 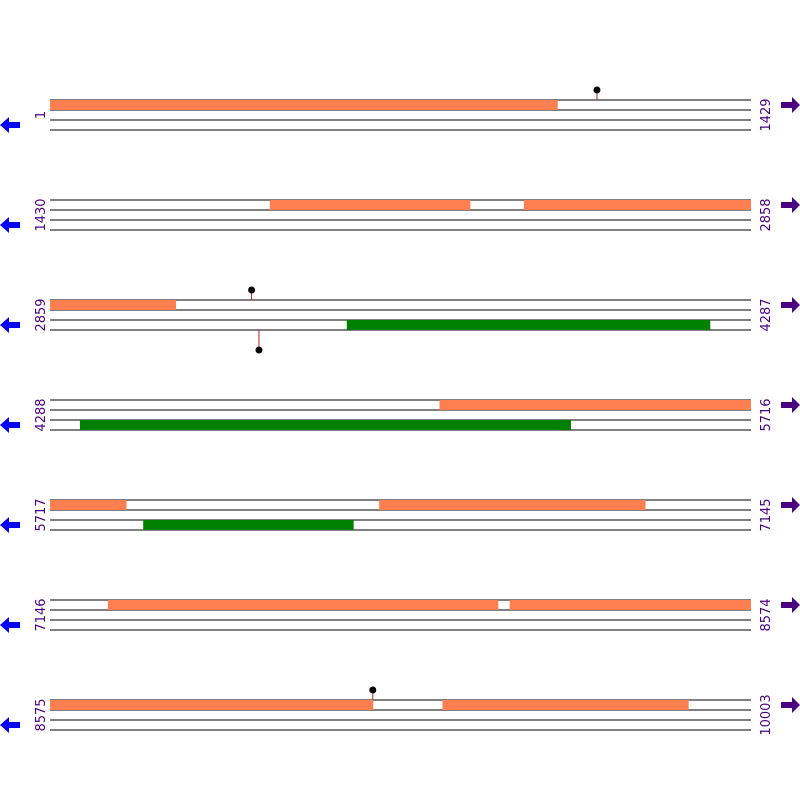 What do you see at coordinates (766, 514) in the screenshot?
I see `row-end-label: 7145` at bounding box center [766, 514].